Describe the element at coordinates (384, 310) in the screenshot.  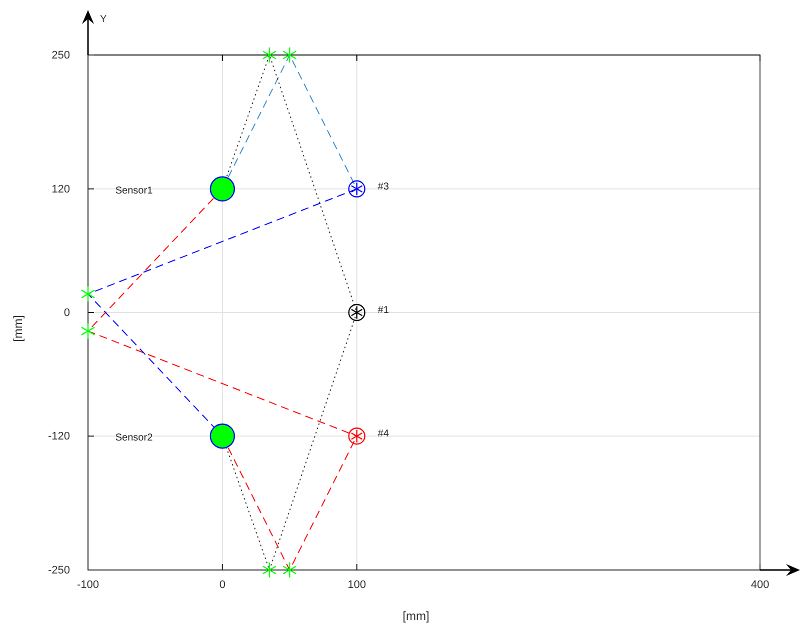
I see `annotation: #1` at that location.